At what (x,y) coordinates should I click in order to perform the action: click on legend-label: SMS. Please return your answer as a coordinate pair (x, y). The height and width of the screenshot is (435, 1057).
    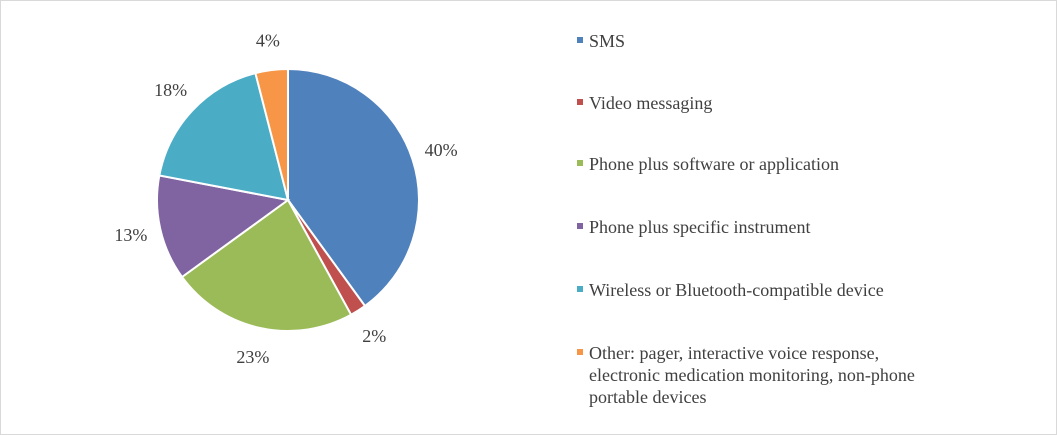
    Looking at the image, I should click on (607, 41).